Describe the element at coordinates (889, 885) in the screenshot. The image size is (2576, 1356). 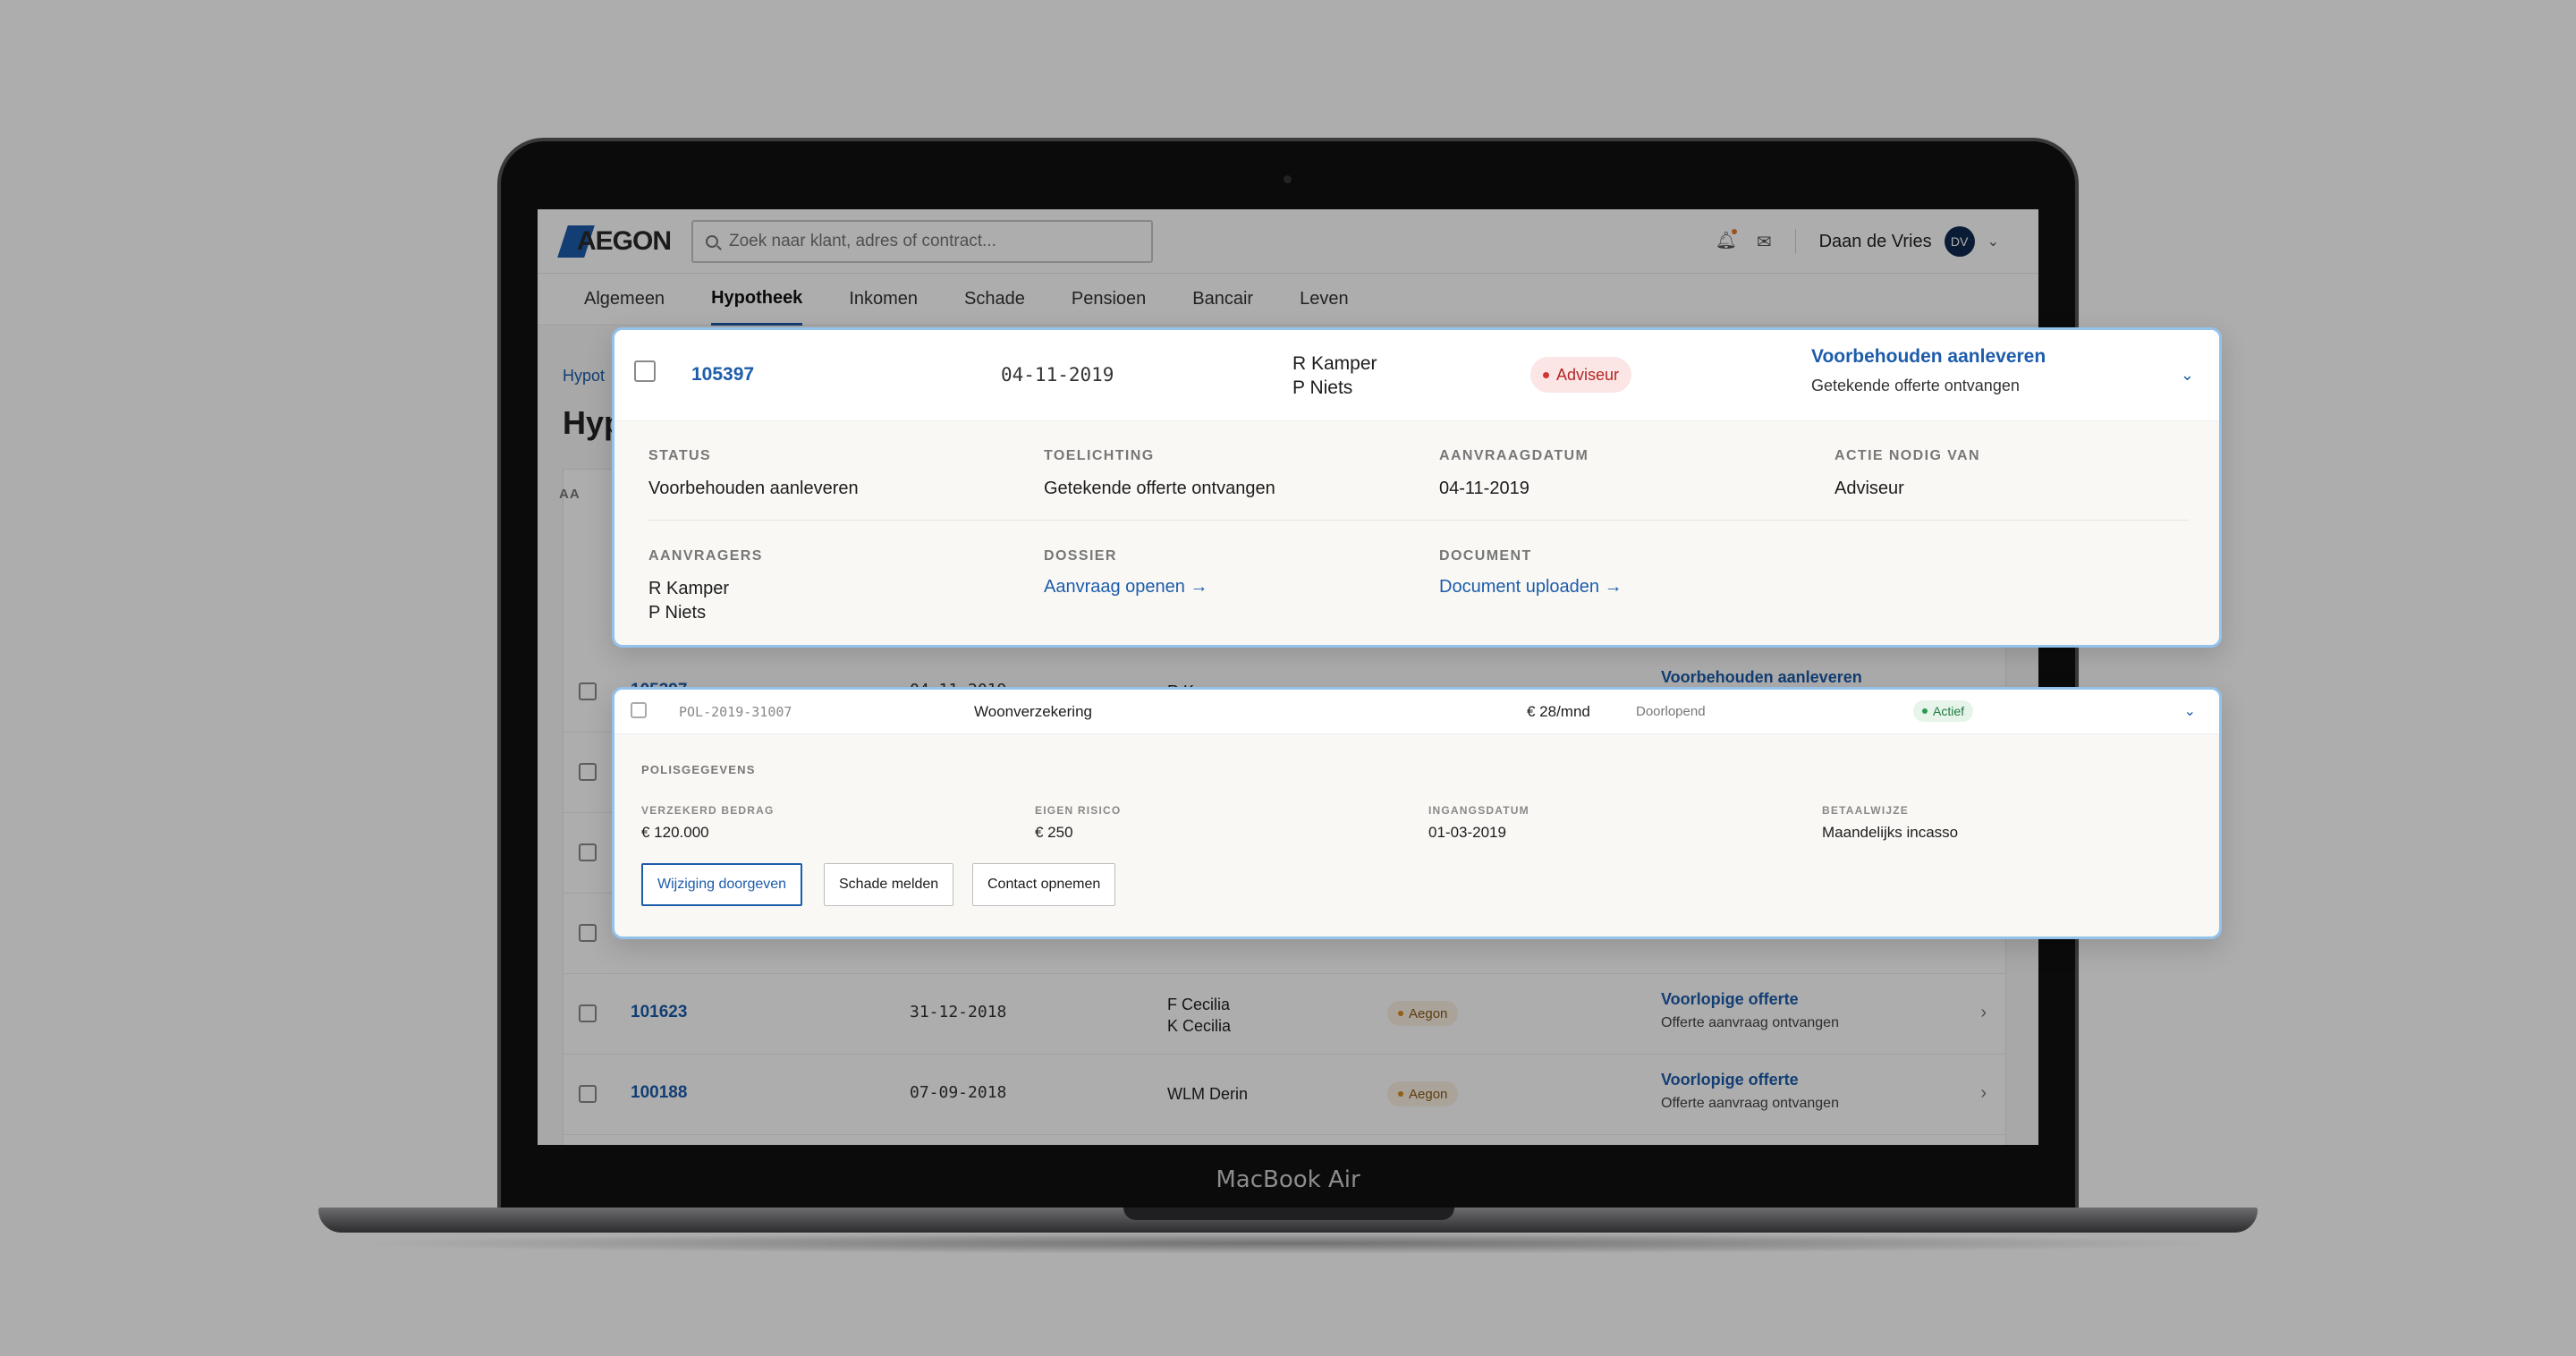
I see `report-claim-button: Schade melden` at that location.